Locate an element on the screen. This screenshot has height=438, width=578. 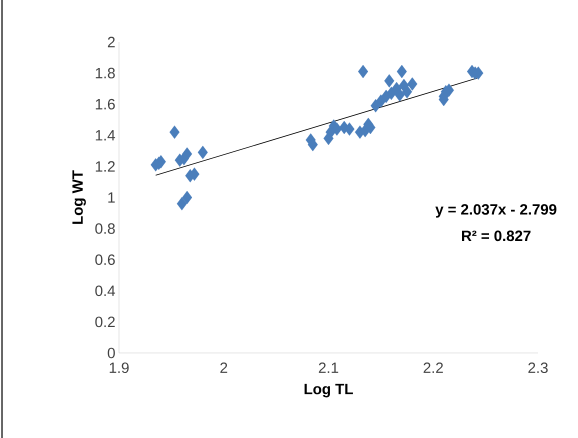
annotation: y = 2.037x - 2.799 is located at coordinates (495, 211).